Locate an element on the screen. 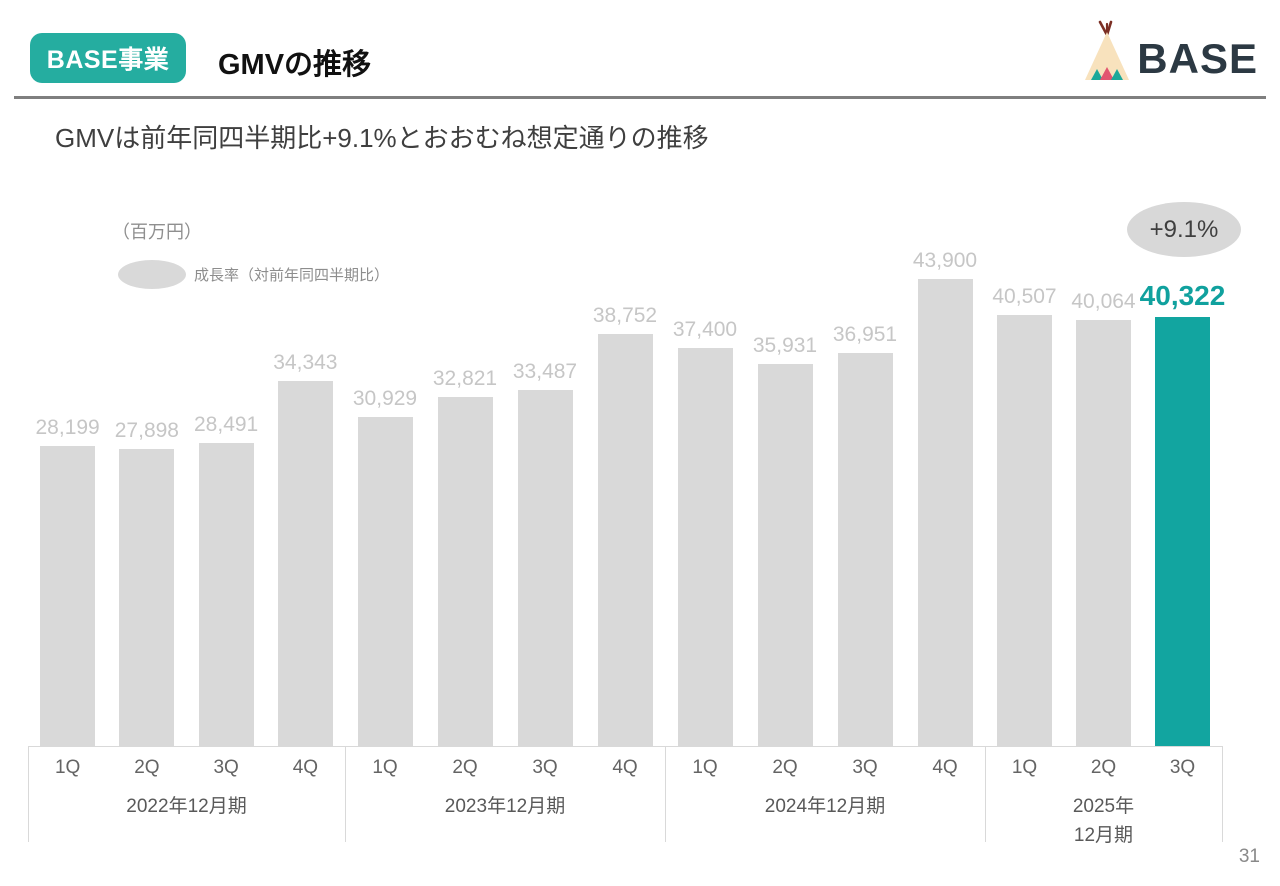 The height and width of the screenshot is (886, 1280). bar-value-label: 37,400 is located at coordinates (705, 329).